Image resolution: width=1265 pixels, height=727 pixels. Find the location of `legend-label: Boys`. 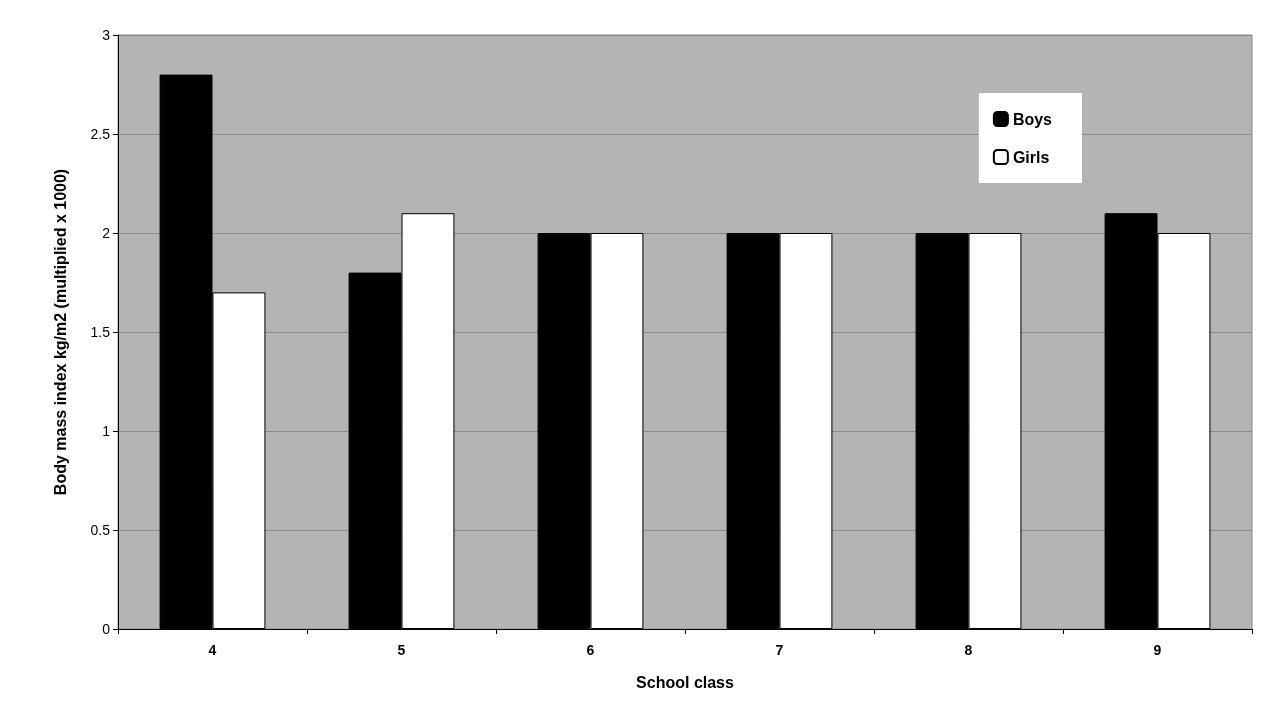

legend-label: Boys is located at coordinates (1032, 119).